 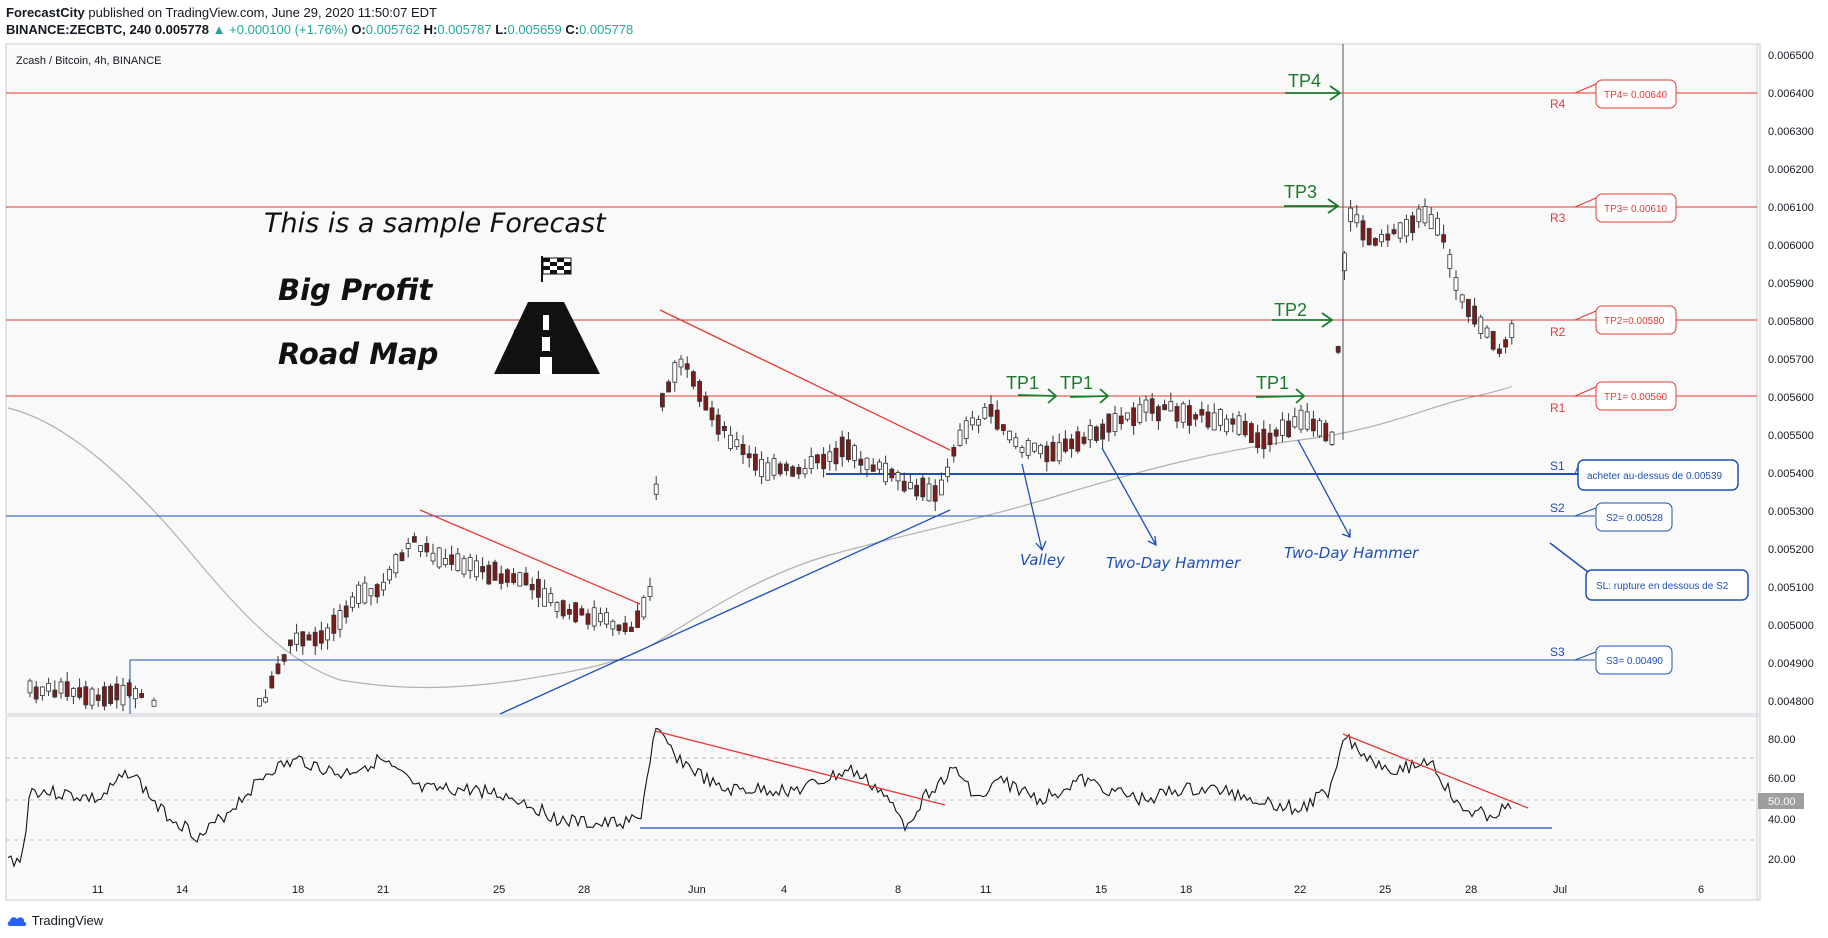 What do you see at coordinates (1351, 500) in the screenshot?
I see `hammer2-annotation: Two-Day Hammer` at bounding box center [1351, 500].